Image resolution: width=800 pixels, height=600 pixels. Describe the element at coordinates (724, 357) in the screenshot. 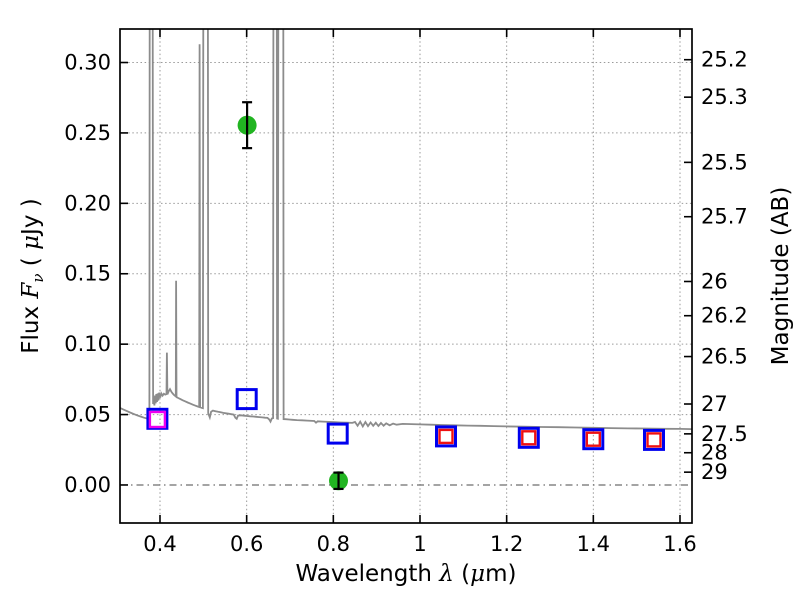

I see `magnitude-tick-label: 26.5` at that location.